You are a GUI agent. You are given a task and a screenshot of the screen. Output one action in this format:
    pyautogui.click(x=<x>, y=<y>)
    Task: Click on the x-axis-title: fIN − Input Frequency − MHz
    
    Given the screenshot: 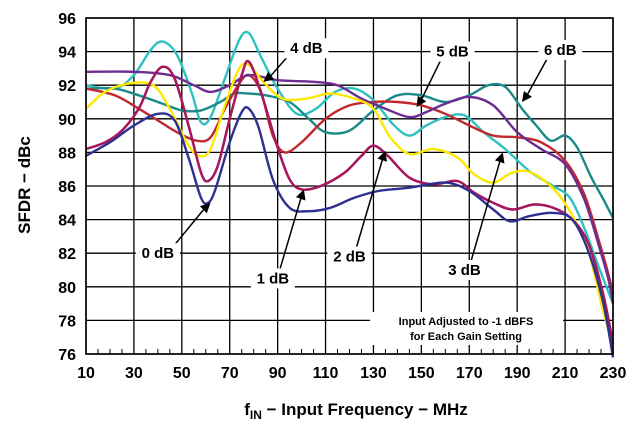 What is the action you would take?
    pyautogui.click(x=356, y=411)
    